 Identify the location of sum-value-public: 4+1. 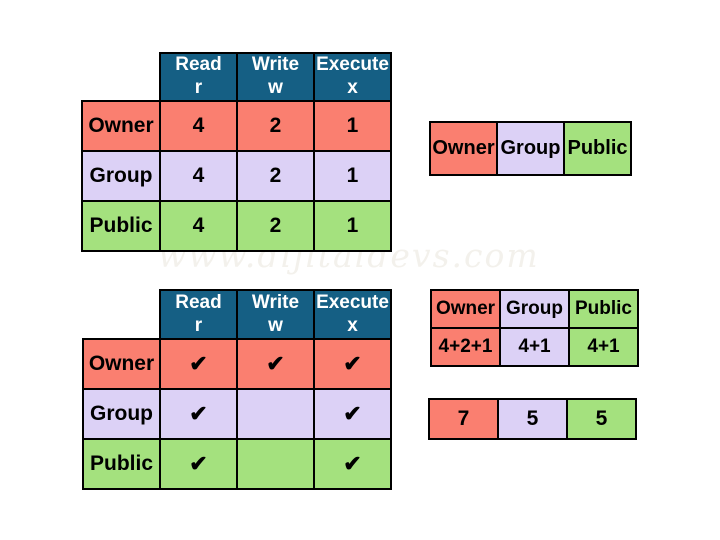
(603, 347).